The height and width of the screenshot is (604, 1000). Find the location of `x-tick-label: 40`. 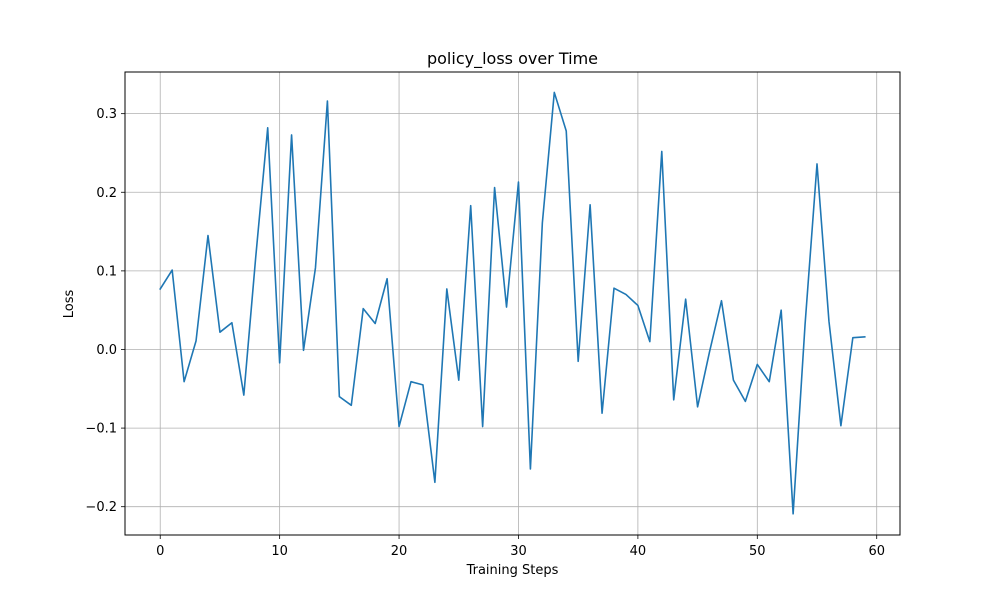

x-tick-label: 40 is located at coordinates (638, 551).